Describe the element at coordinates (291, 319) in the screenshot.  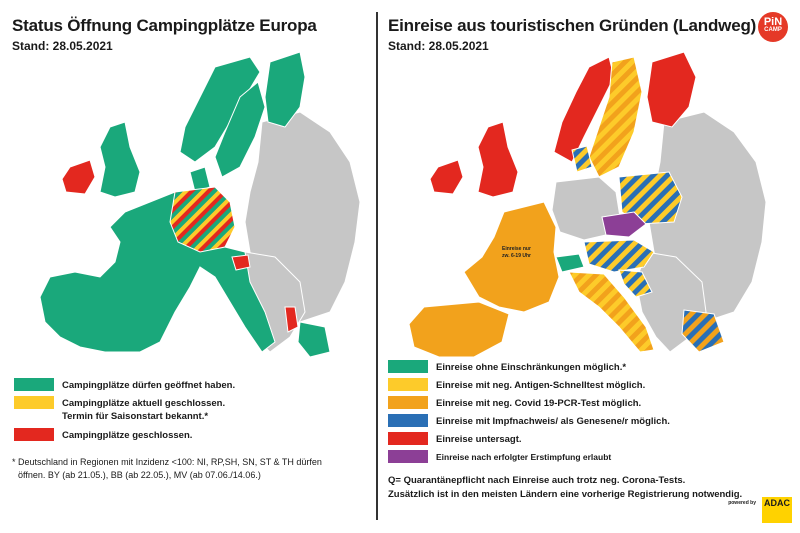
I see `albania` at that location.